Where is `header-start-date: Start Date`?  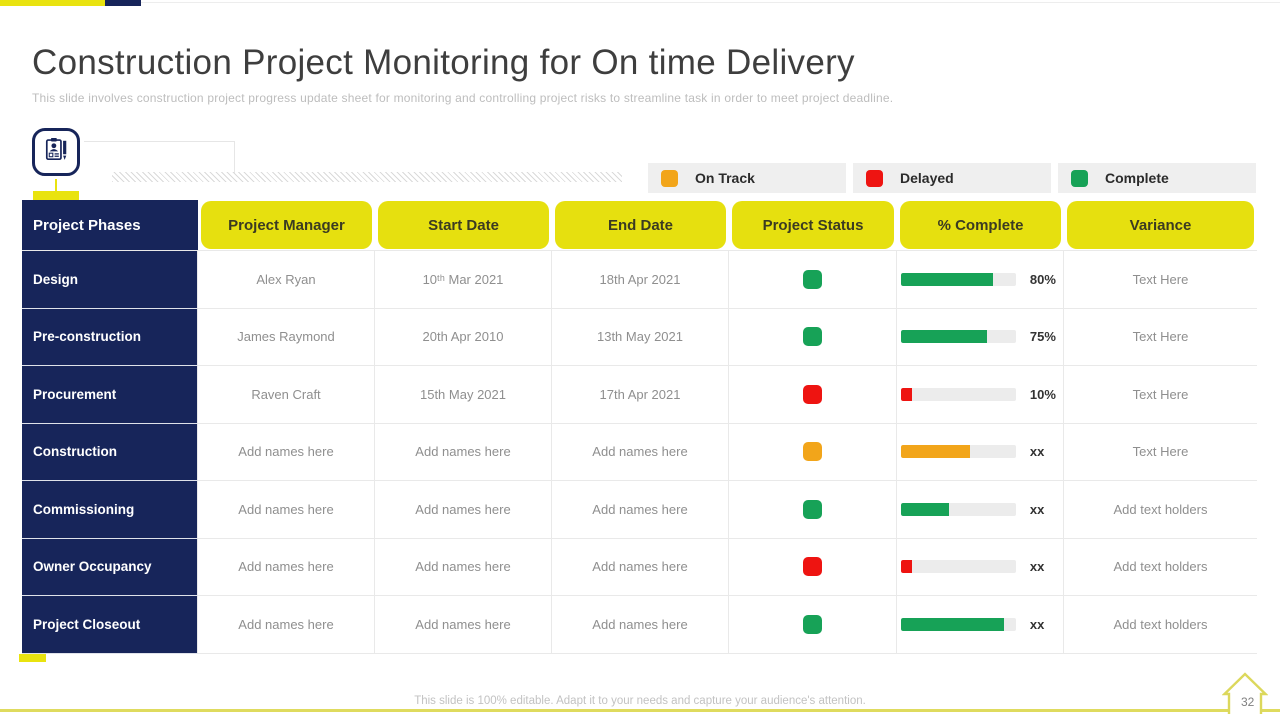 header-start-date: Start Date is located at coordinates (463, 225).